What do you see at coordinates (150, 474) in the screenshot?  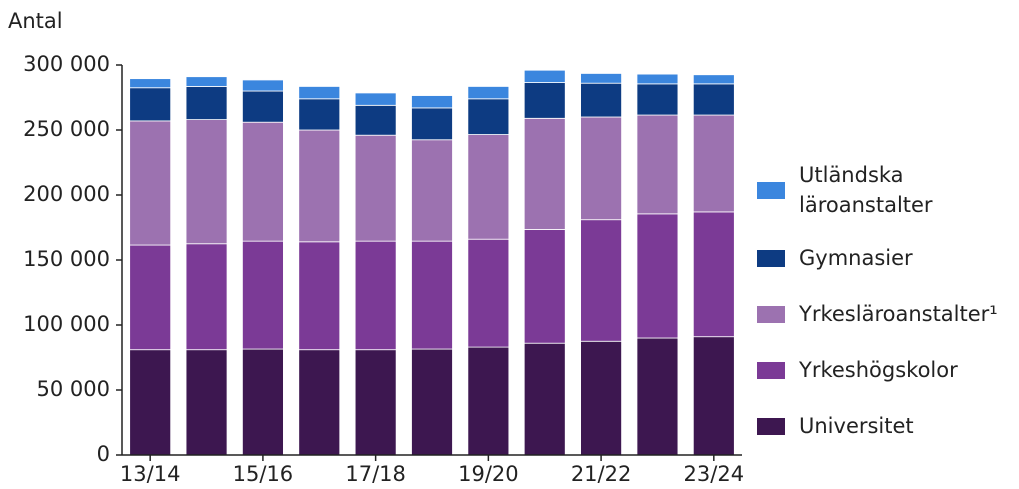 I see `x-tick-label: 13/14` at bounding box center [150, 474].